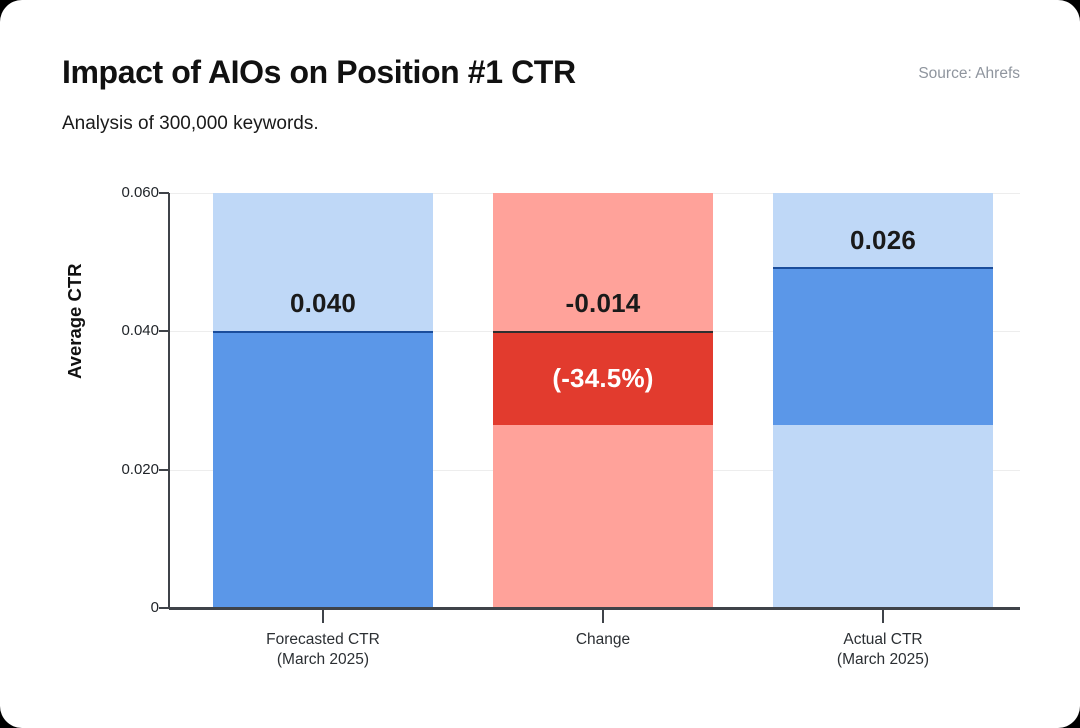 The width and height of the screenshot is (1080, 728). What do you see at coordinates (319, 72) in the screenshot?
I see `page-title: Impact of AIOs on Position #1 CTR` at bounding box center [319, 72].